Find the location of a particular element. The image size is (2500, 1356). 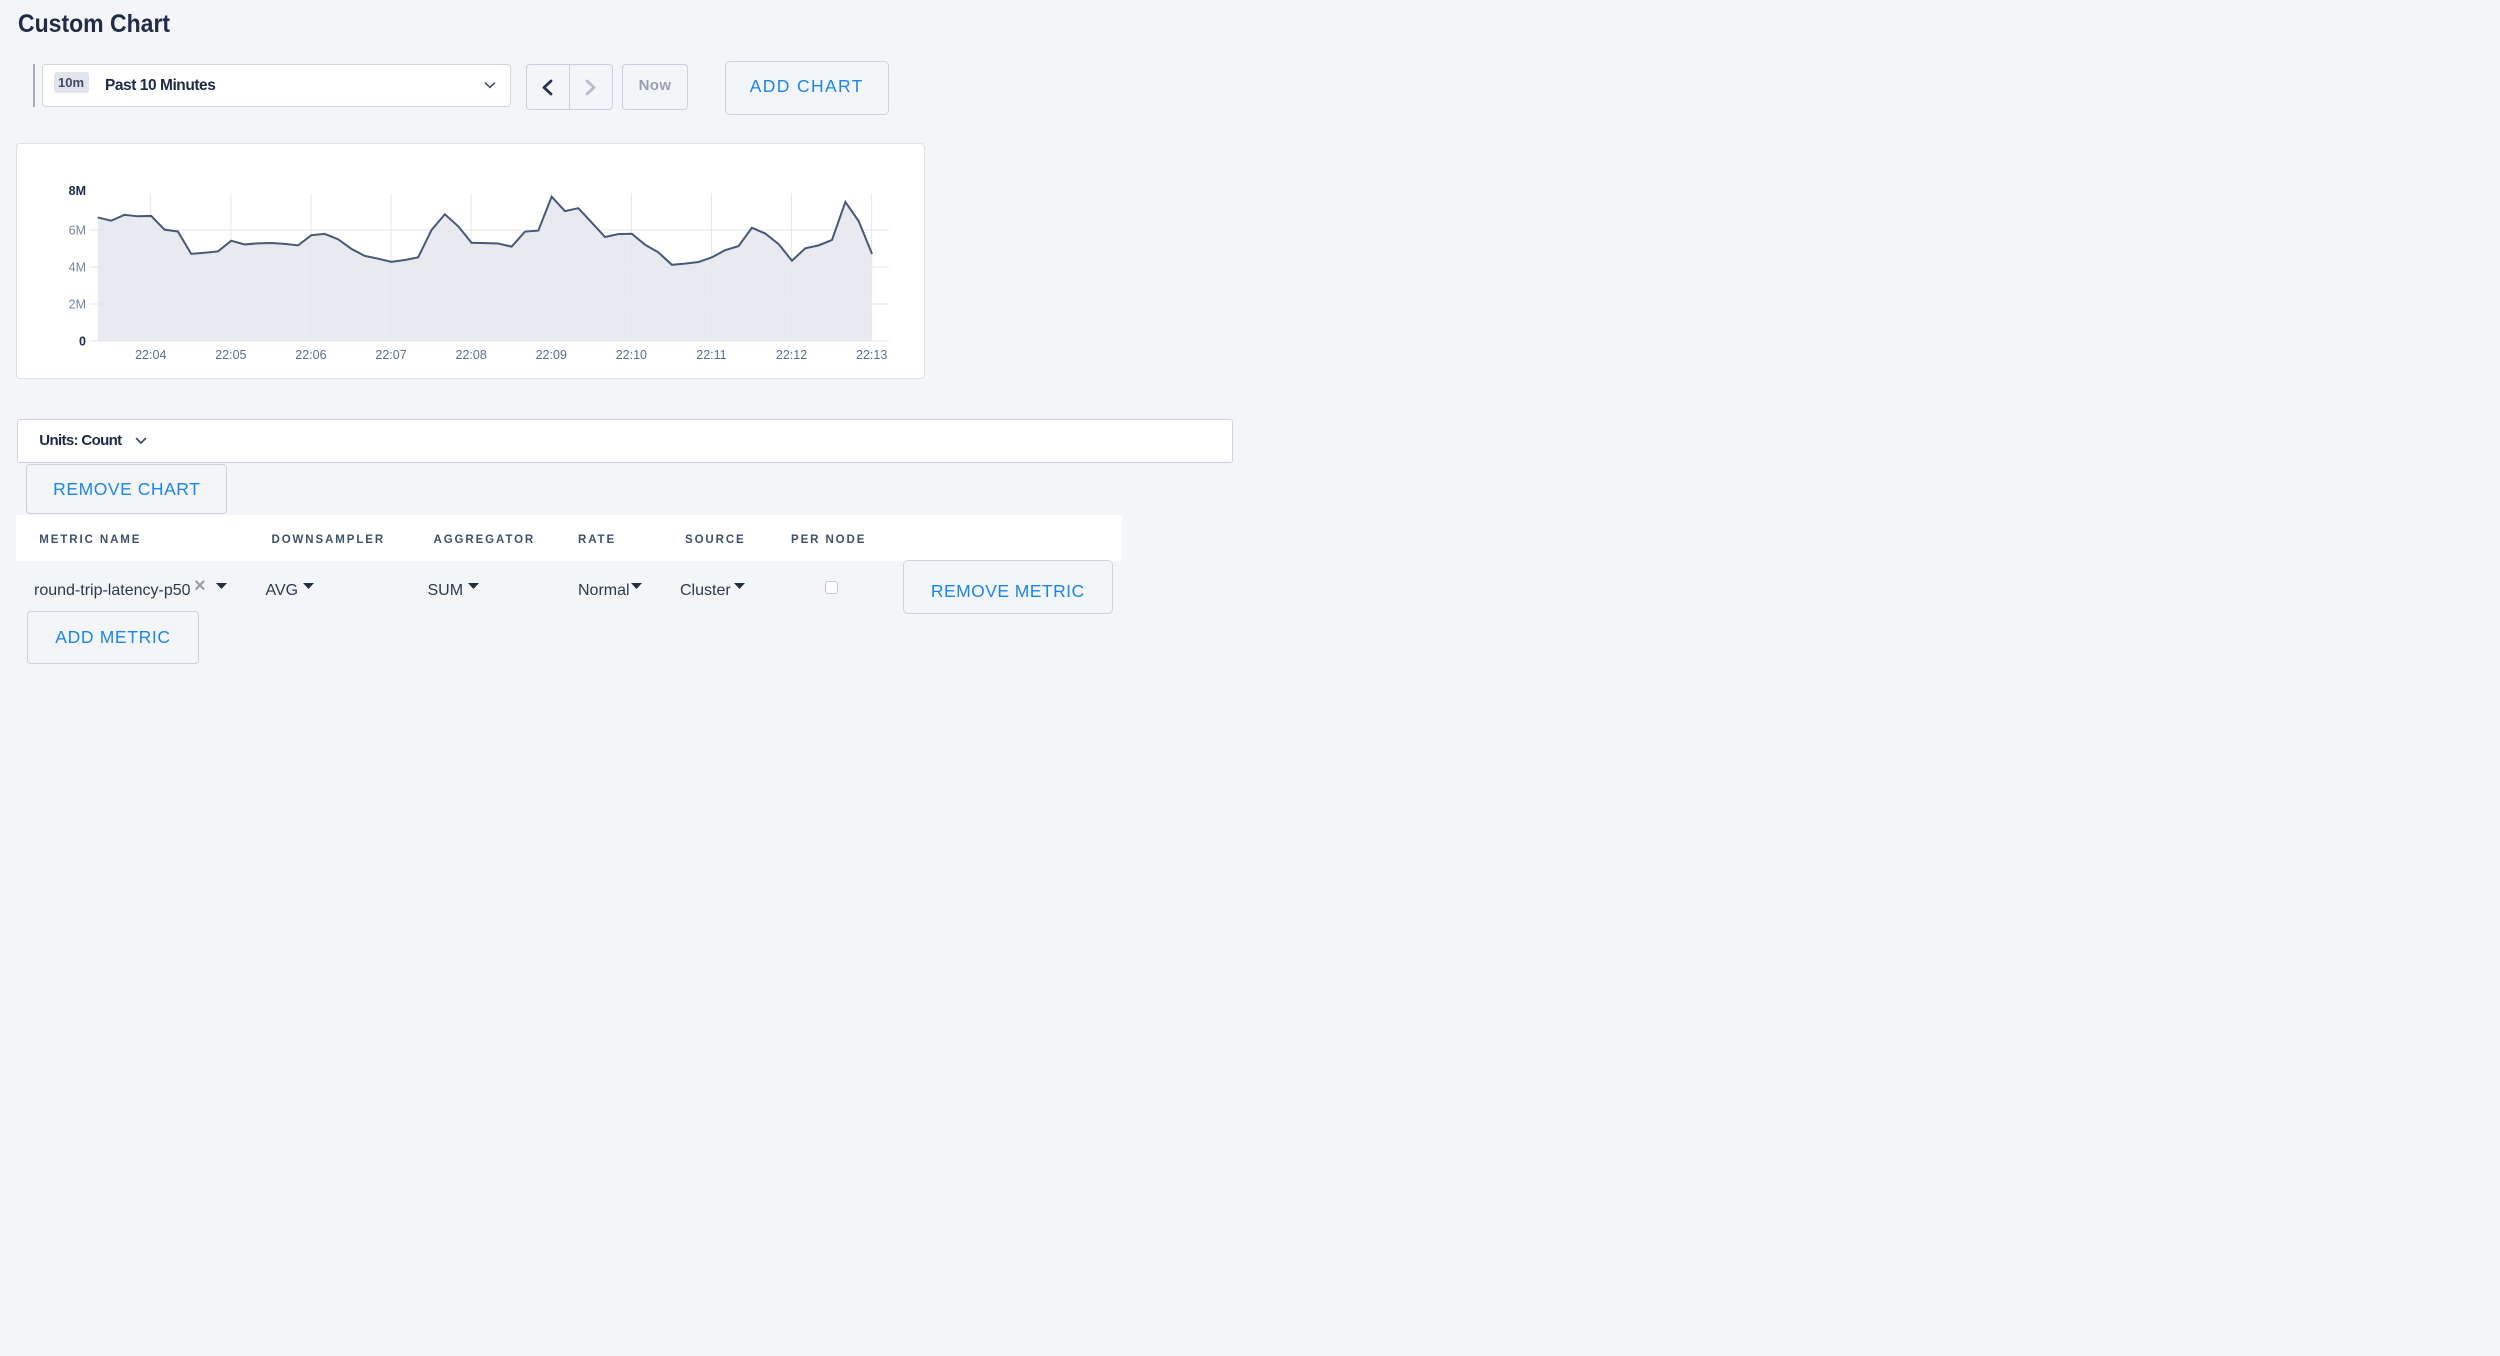

svg-text: 2M is located at coordinates (77, 304).